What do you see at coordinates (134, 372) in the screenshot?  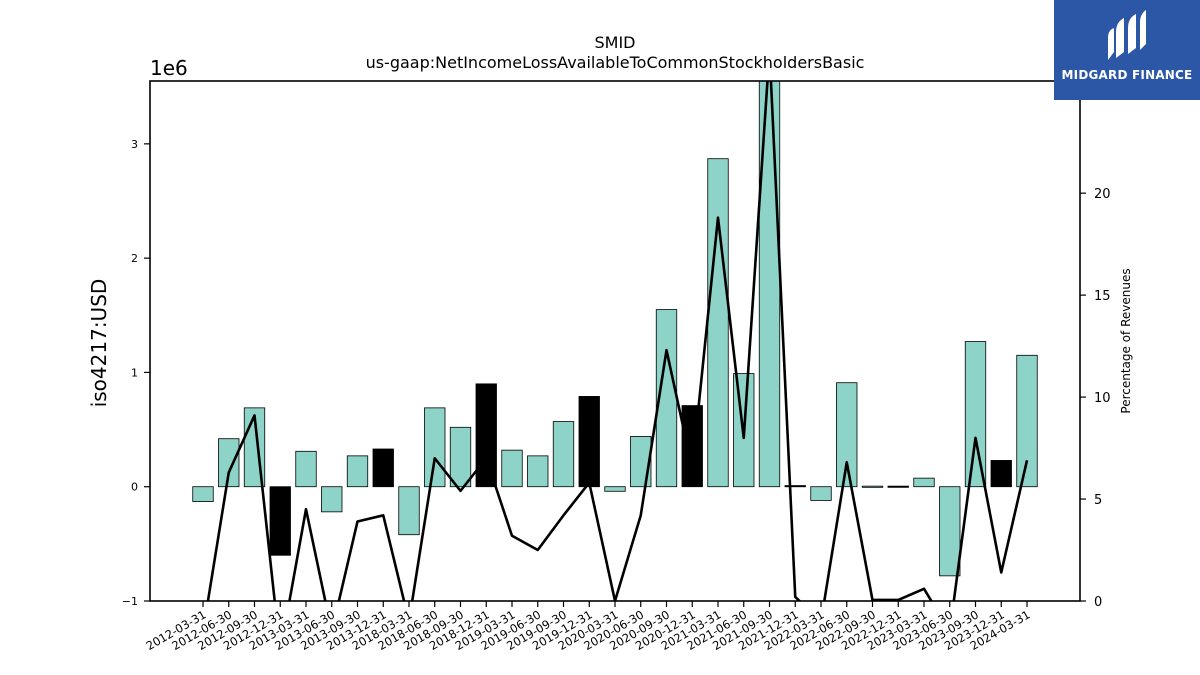 I see `y-tick-label: 1` at bounding box center [134, 372].